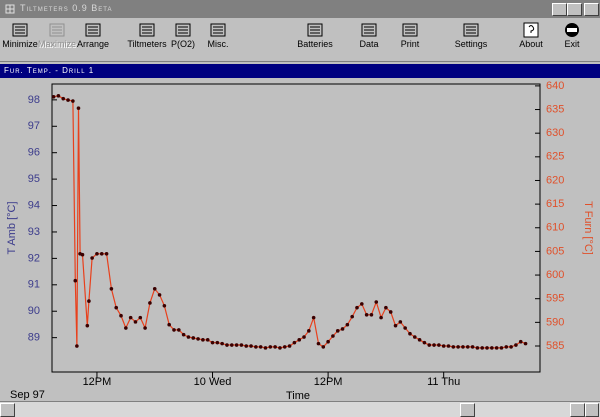 The image size is (600, 417). I want to click on toolbar-button: Print, so click(410, 40).